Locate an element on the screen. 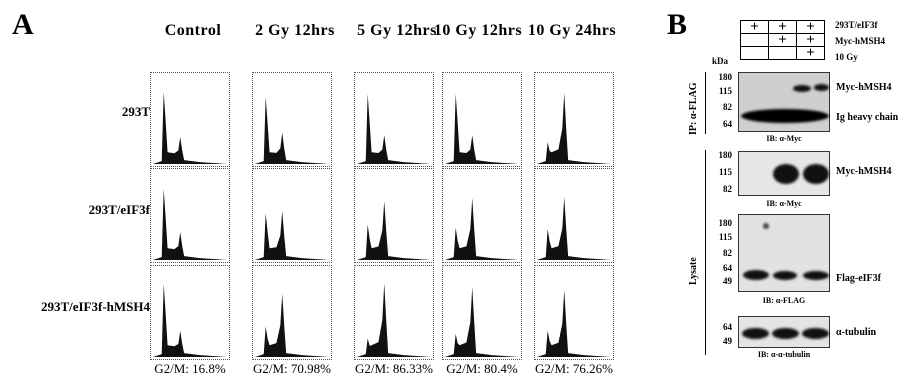 The image size is (921, 377). blot-lysate-myc is located at coordinates (784, 173).